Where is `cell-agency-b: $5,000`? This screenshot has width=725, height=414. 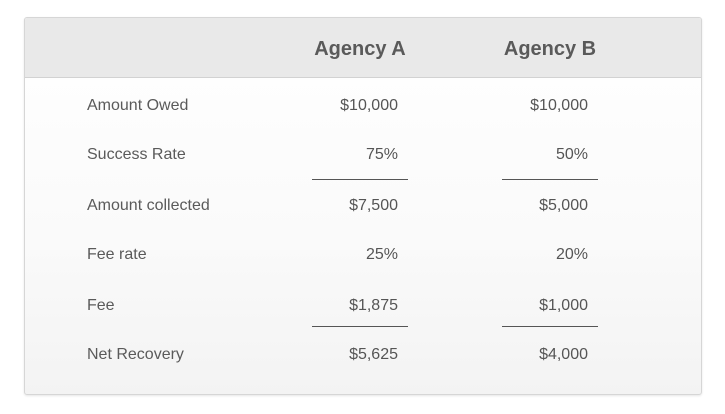
cell-agency-b: $5,000 is located at coordinates (563, 205).